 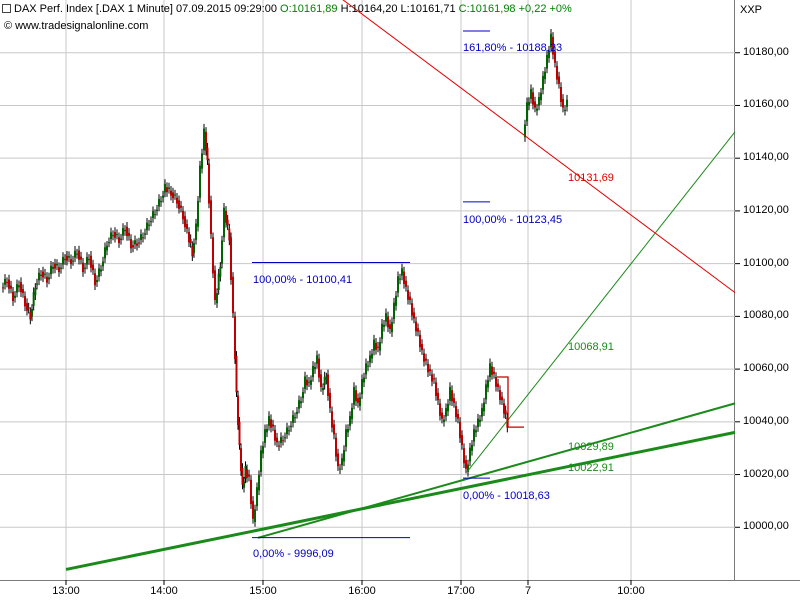 What do you see at coordinates (400, 590) in the screenshot?
I see `time-axis` at bounding box center [400, 590].